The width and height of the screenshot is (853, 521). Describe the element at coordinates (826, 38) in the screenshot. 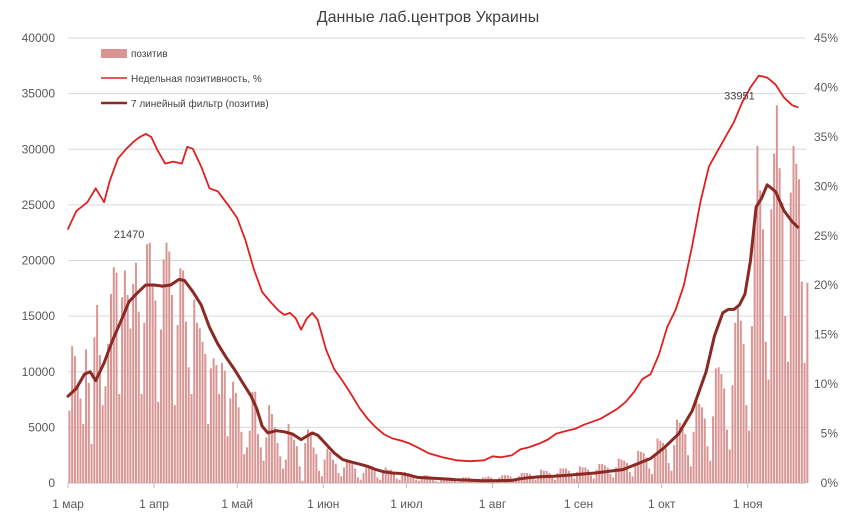

I see `y-right-tick-label: 45%` at that location.